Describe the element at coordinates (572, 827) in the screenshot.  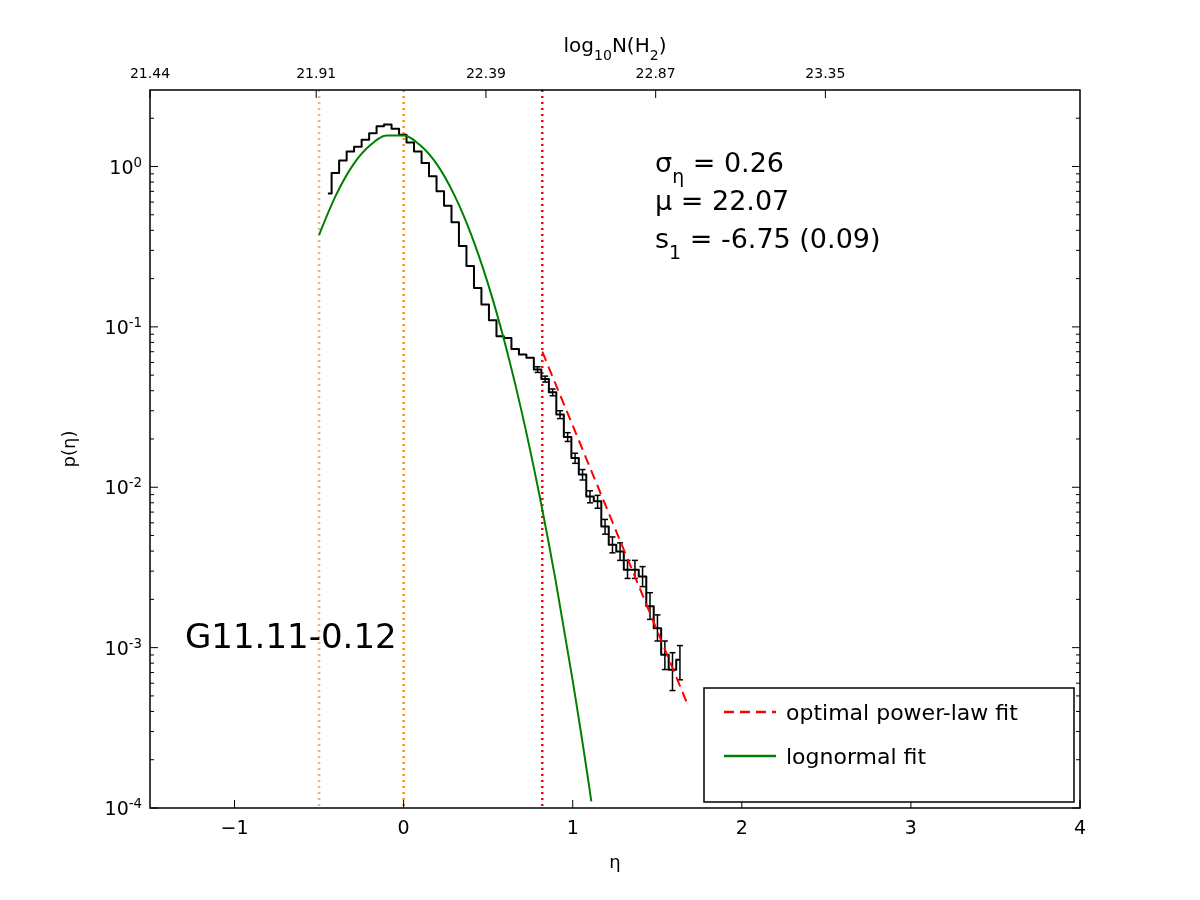
I see `x-tick-label: 1` at that location.